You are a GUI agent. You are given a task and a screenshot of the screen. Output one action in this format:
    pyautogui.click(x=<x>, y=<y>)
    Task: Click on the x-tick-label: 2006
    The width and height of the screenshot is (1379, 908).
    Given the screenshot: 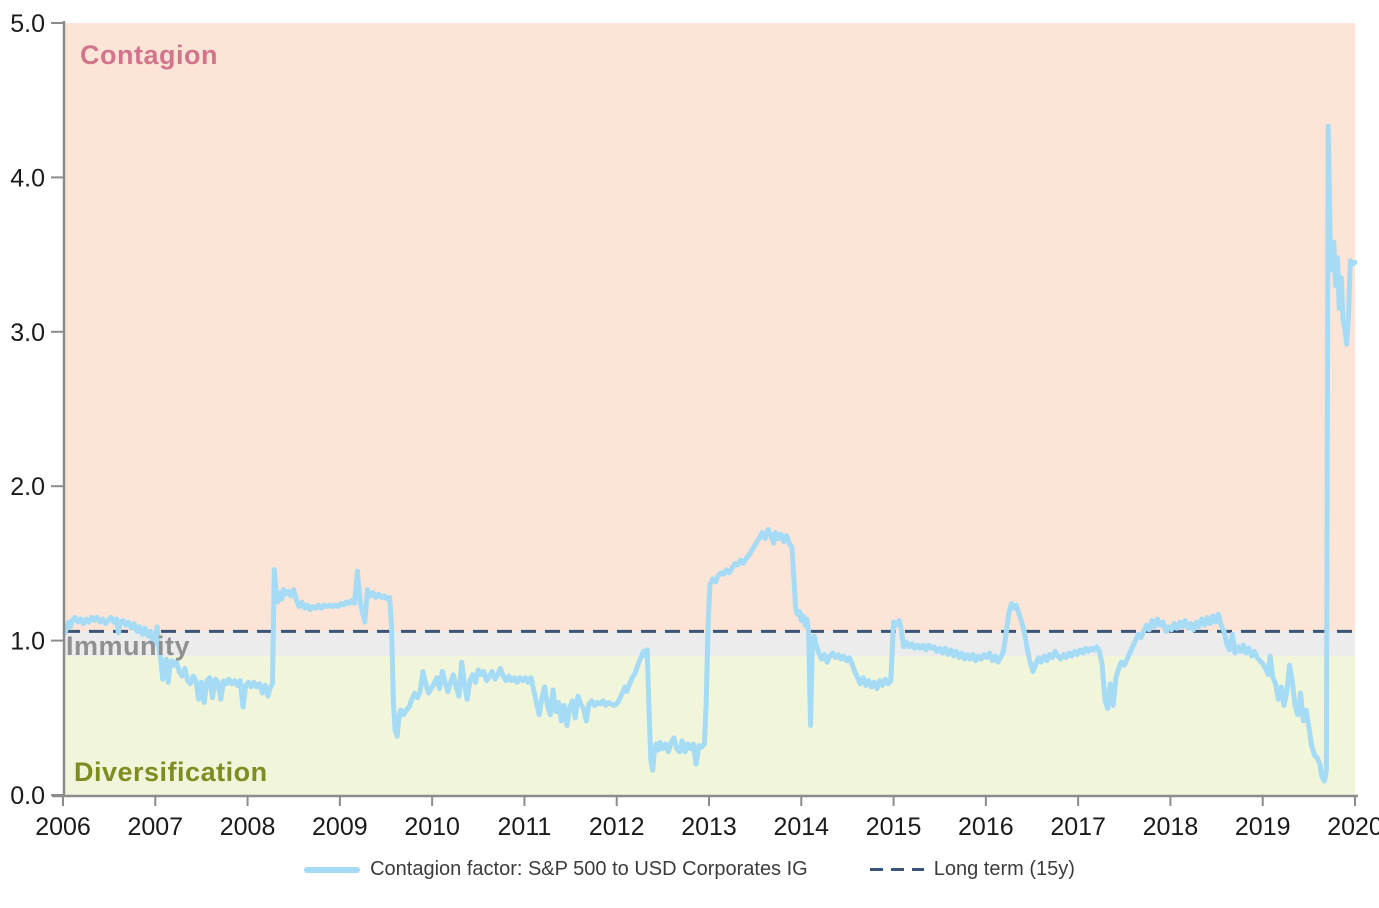 What is the action you would take?
    pyautogui.click(x=63, y=827)
    